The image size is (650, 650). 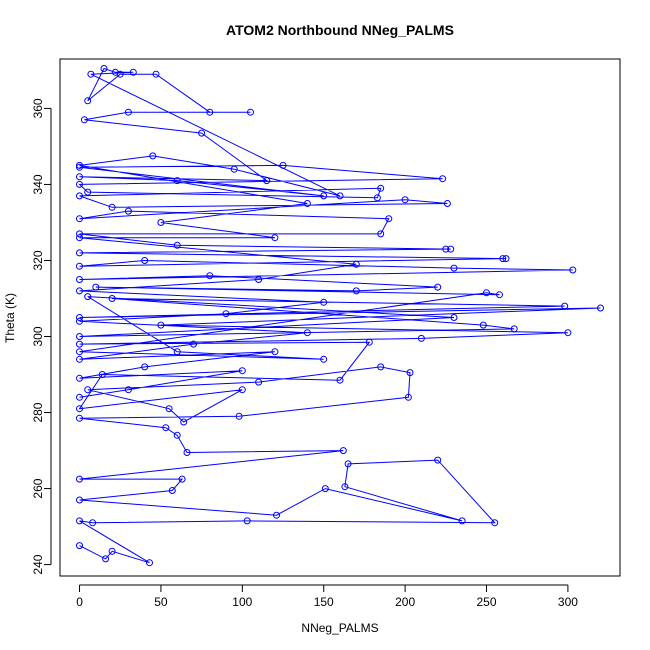 I want to click on y-tick-label: 240, so click(x=38, y=564).